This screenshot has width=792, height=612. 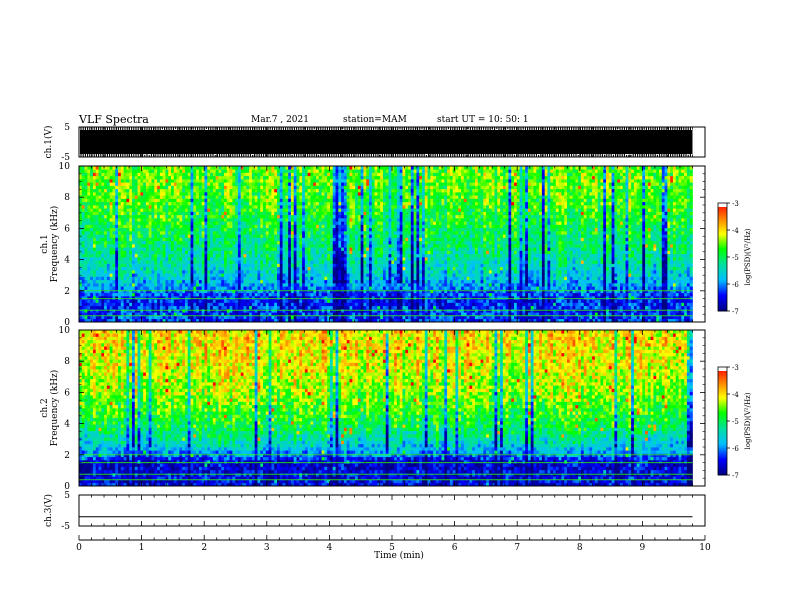 What do you see at coordinates (385, 142) in the screenshot?
I see `waveform-ch1-trace` at bounding box center [385, 142].